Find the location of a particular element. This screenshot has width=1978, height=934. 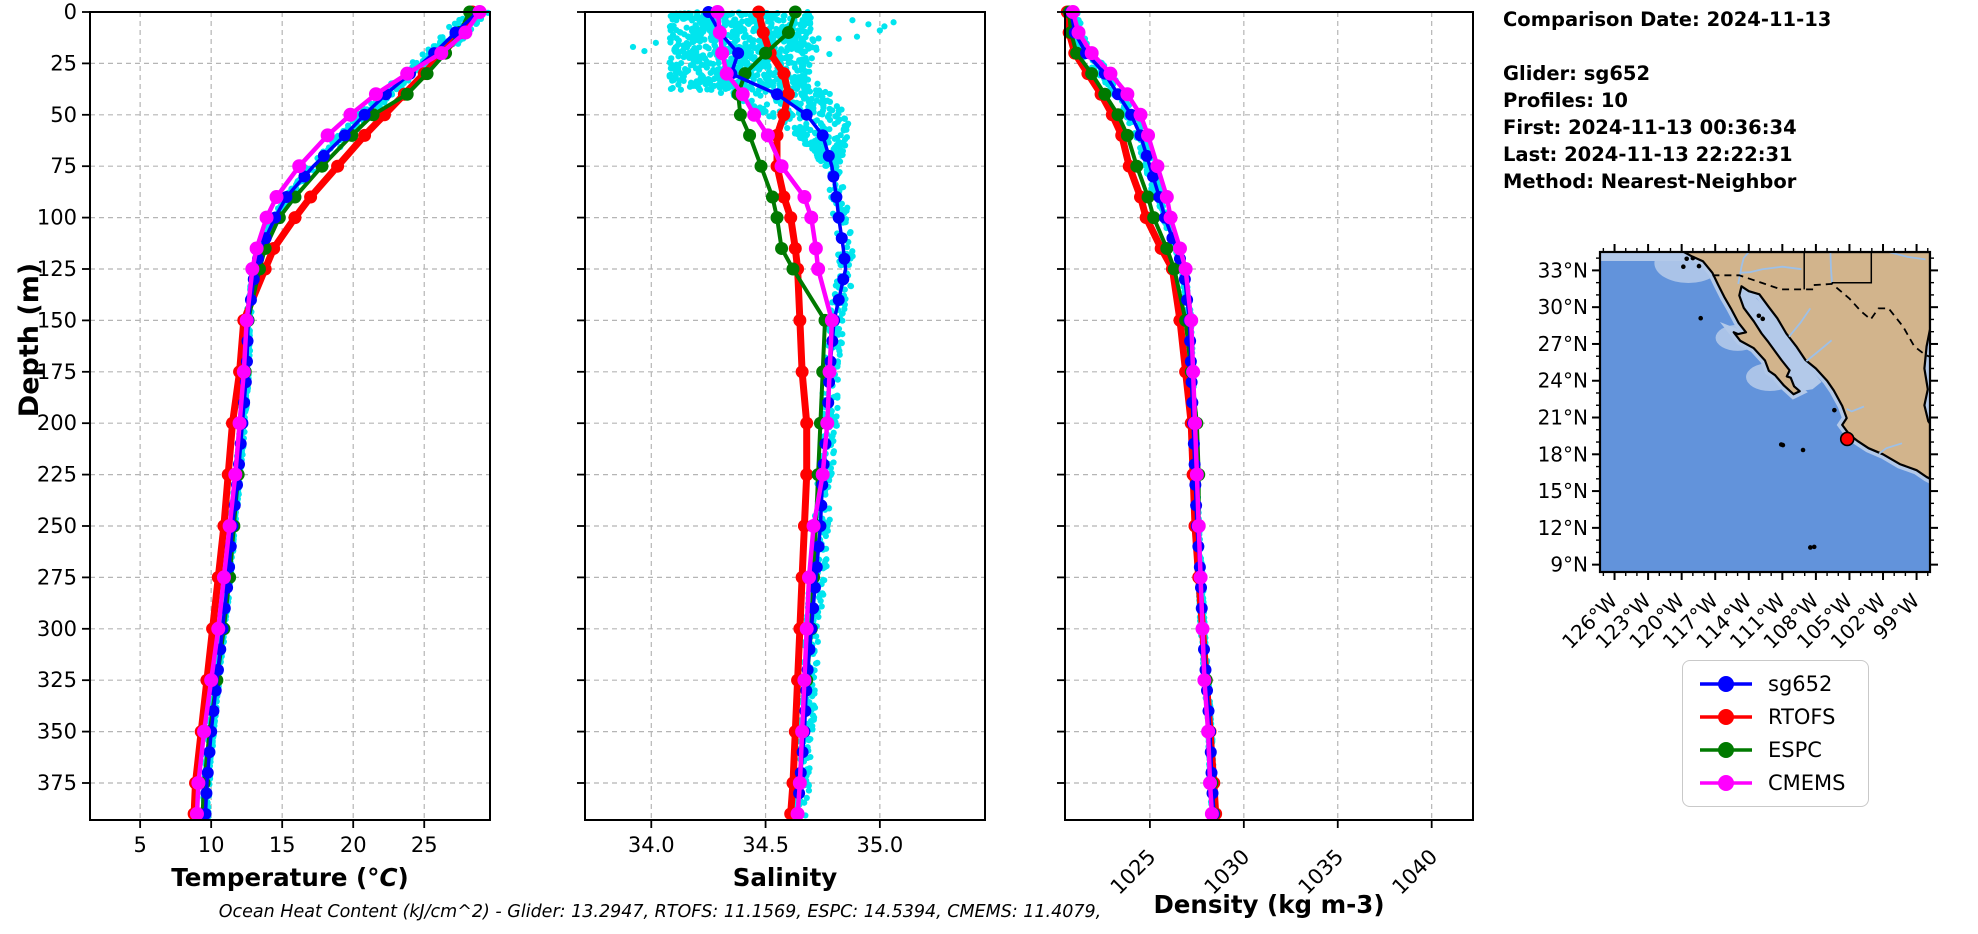

salinity-axis-label: Salinity is located at coordinates (785, 877).